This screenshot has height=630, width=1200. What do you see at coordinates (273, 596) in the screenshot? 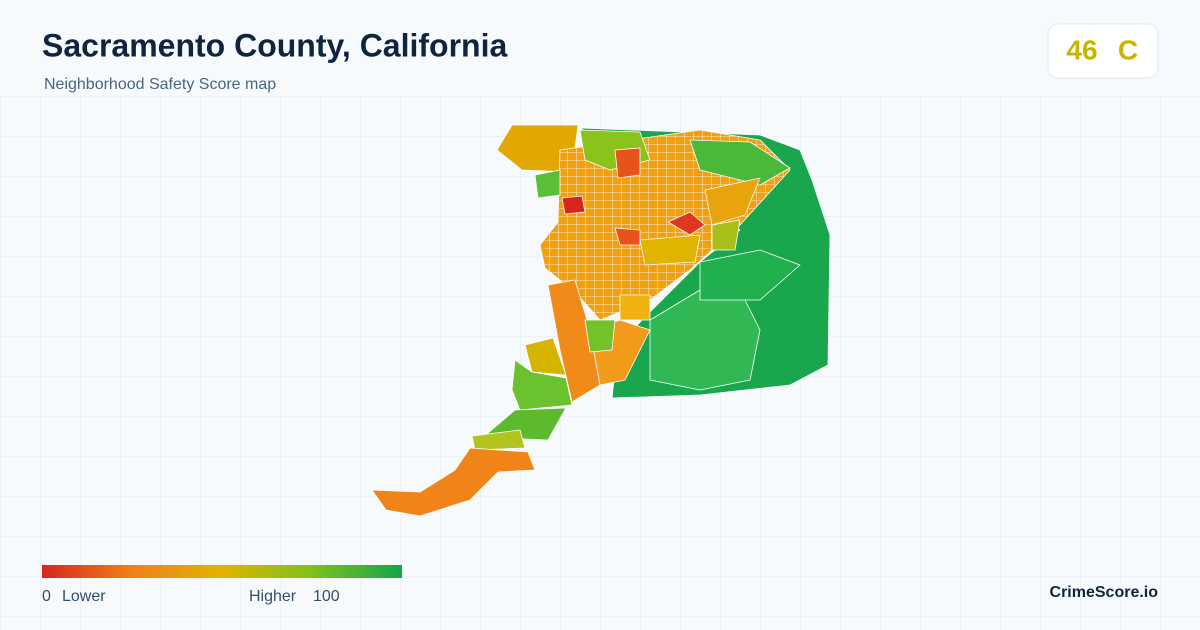
I see `legend-max-label: Higher` at bounding box center [273, 596].